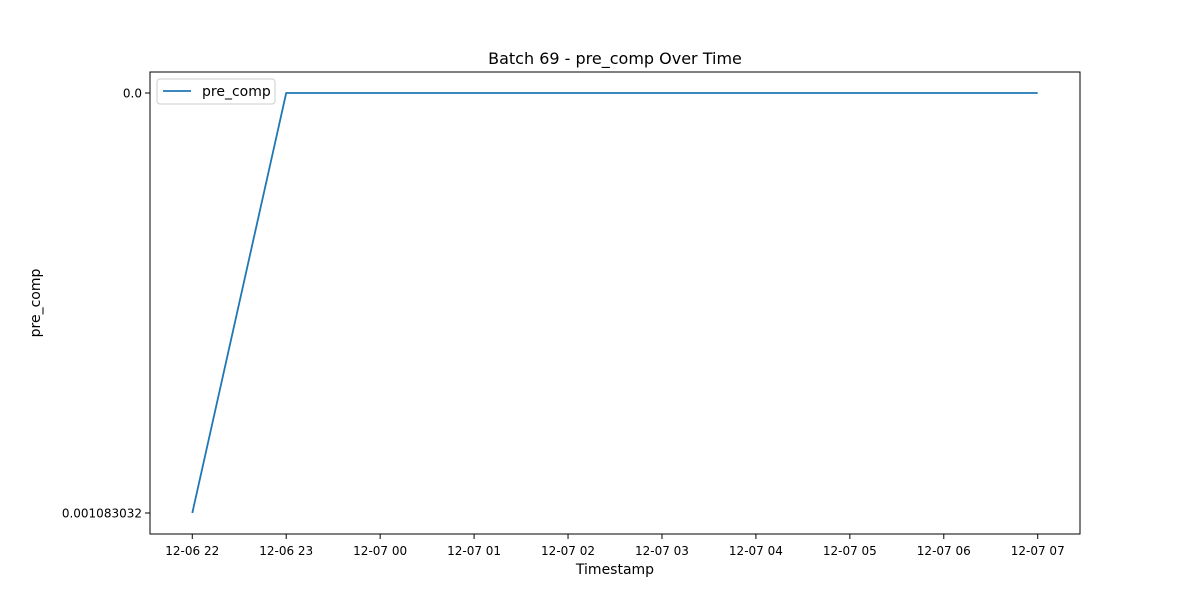  Describe the element at coordinates (474, 551) in the screenshot. I see `x-tick-label: 12-07 01` at that location.